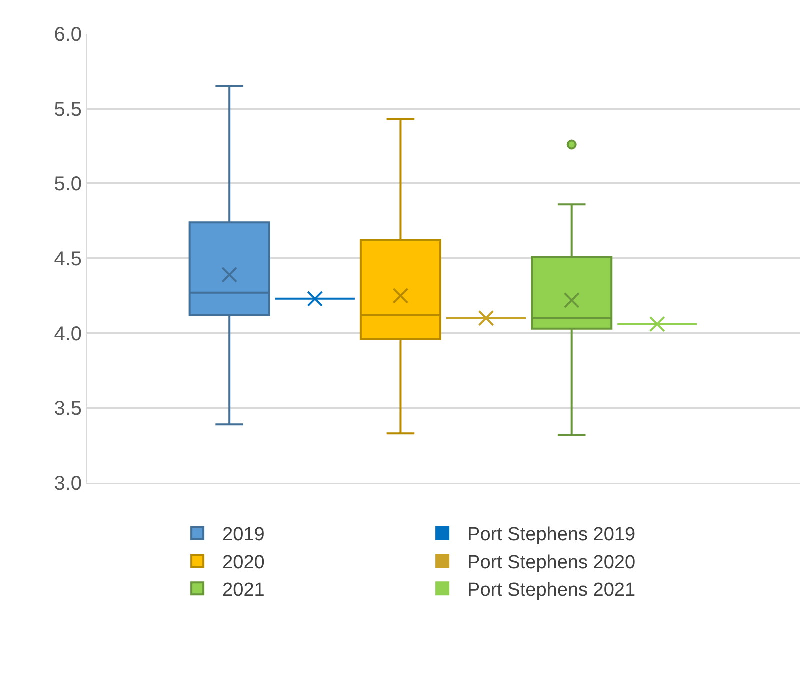 This screenshot has height=684, width=809. Describe the element at coordinates (552, 563) in the screenshot. I see `legend-label: Port Stephens 2020` at that location.